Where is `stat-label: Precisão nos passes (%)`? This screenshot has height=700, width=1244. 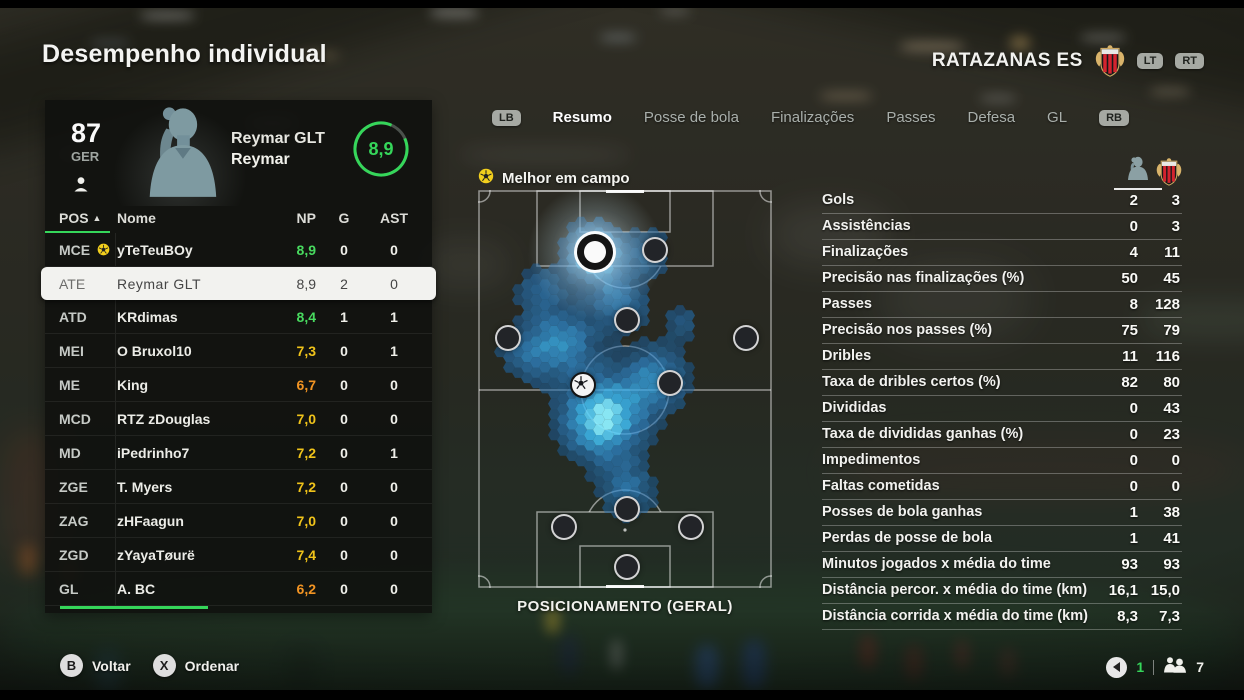 stat-label: Precisão nos passes (%) is located at coordinates (907, 330).